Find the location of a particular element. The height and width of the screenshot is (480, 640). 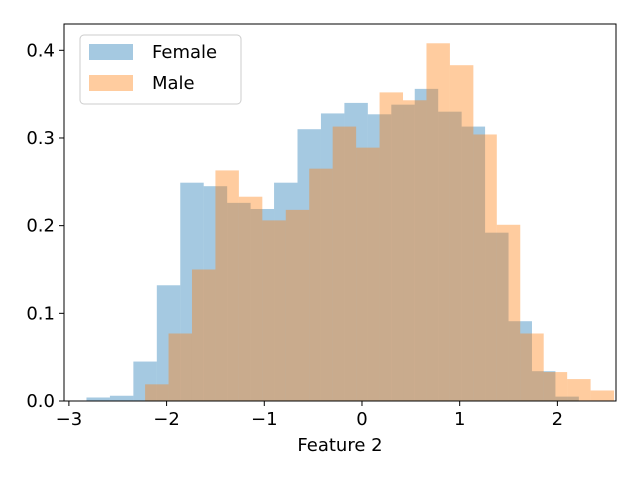

legend-label-female: Female is located at coordinates (184, 52).